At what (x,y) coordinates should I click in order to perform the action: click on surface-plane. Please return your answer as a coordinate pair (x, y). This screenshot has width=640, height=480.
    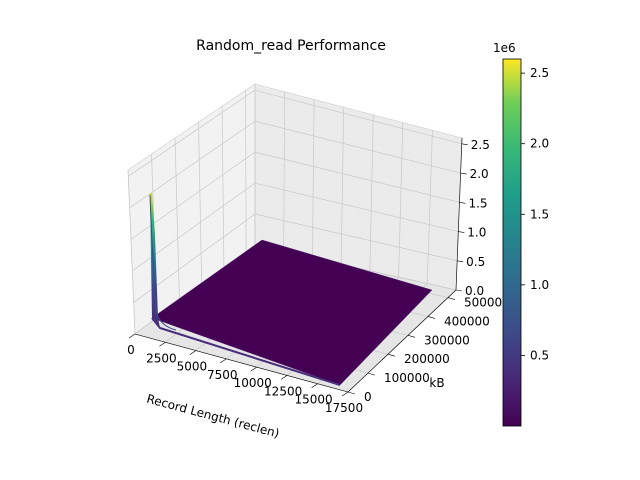
    Looking at the image, I should click on (292, 312).